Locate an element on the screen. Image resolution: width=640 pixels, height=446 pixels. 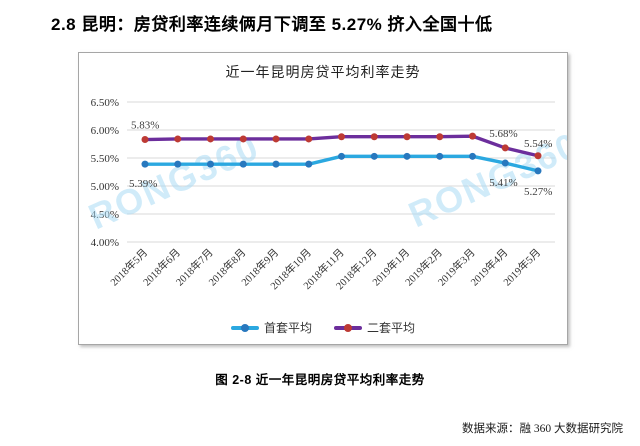
point-label: 5.27% is located at coordinates (538, 192).